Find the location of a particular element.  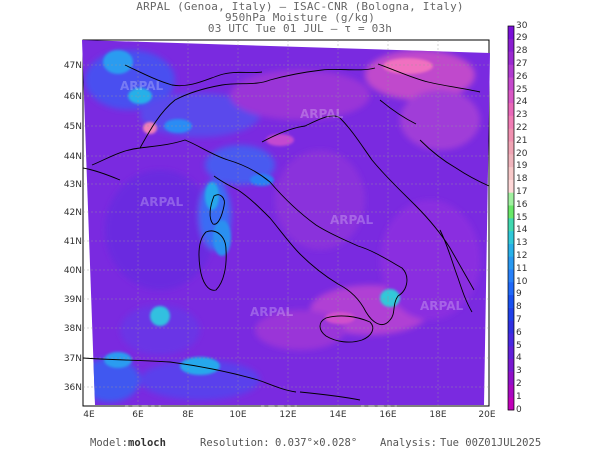

lat-label: 45N is located at coordinates (72, 127).